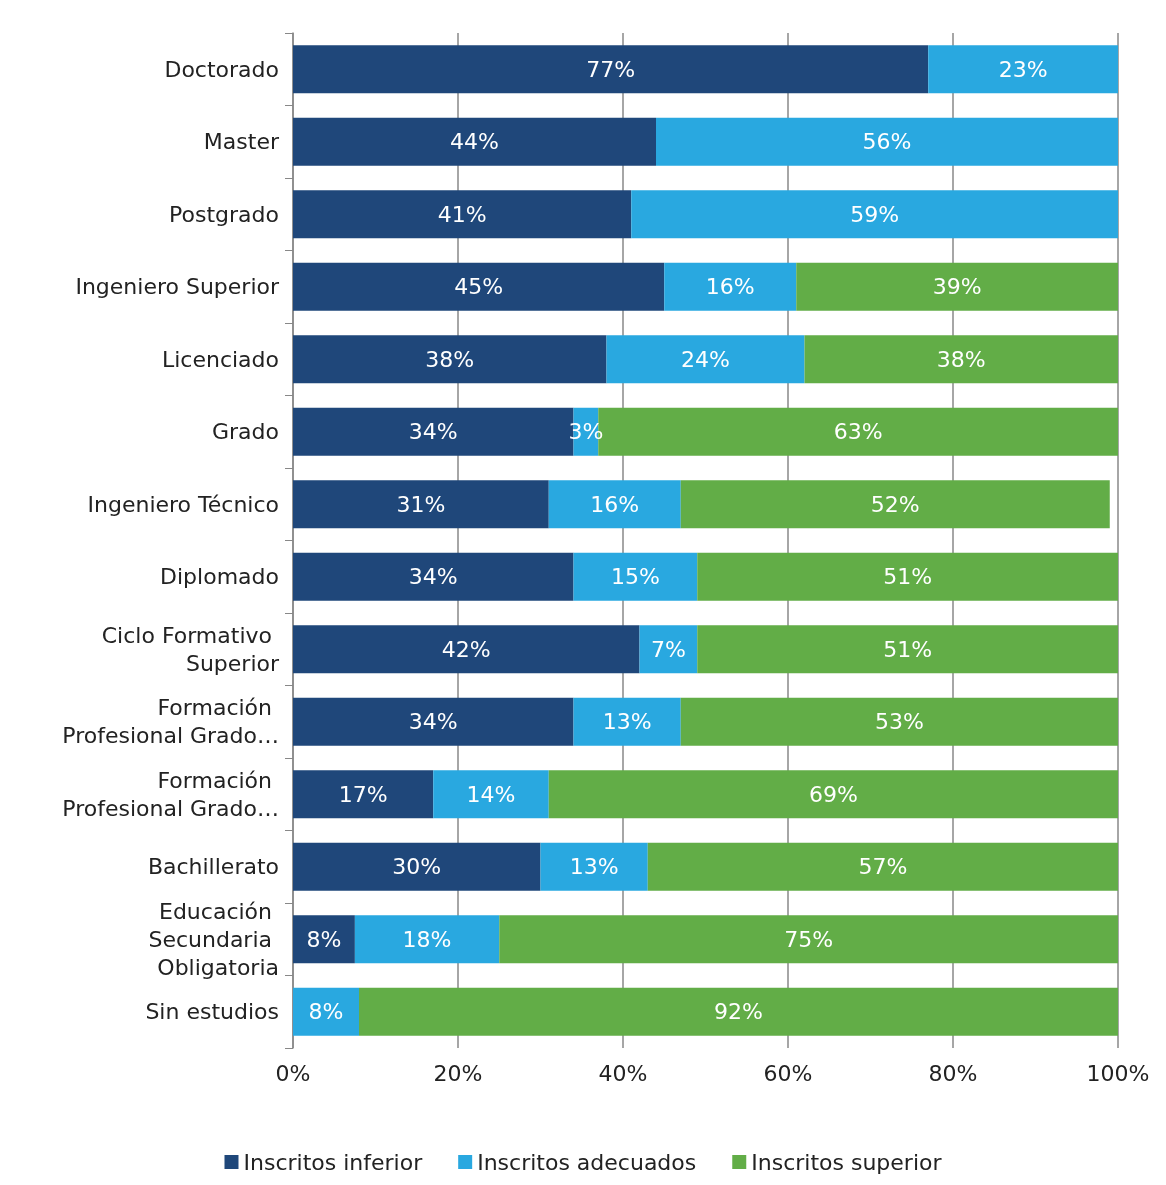  Describe the element at coordinates (220, 359) in the screenshot. I see `y-tick-label: Licenciado` at that location.